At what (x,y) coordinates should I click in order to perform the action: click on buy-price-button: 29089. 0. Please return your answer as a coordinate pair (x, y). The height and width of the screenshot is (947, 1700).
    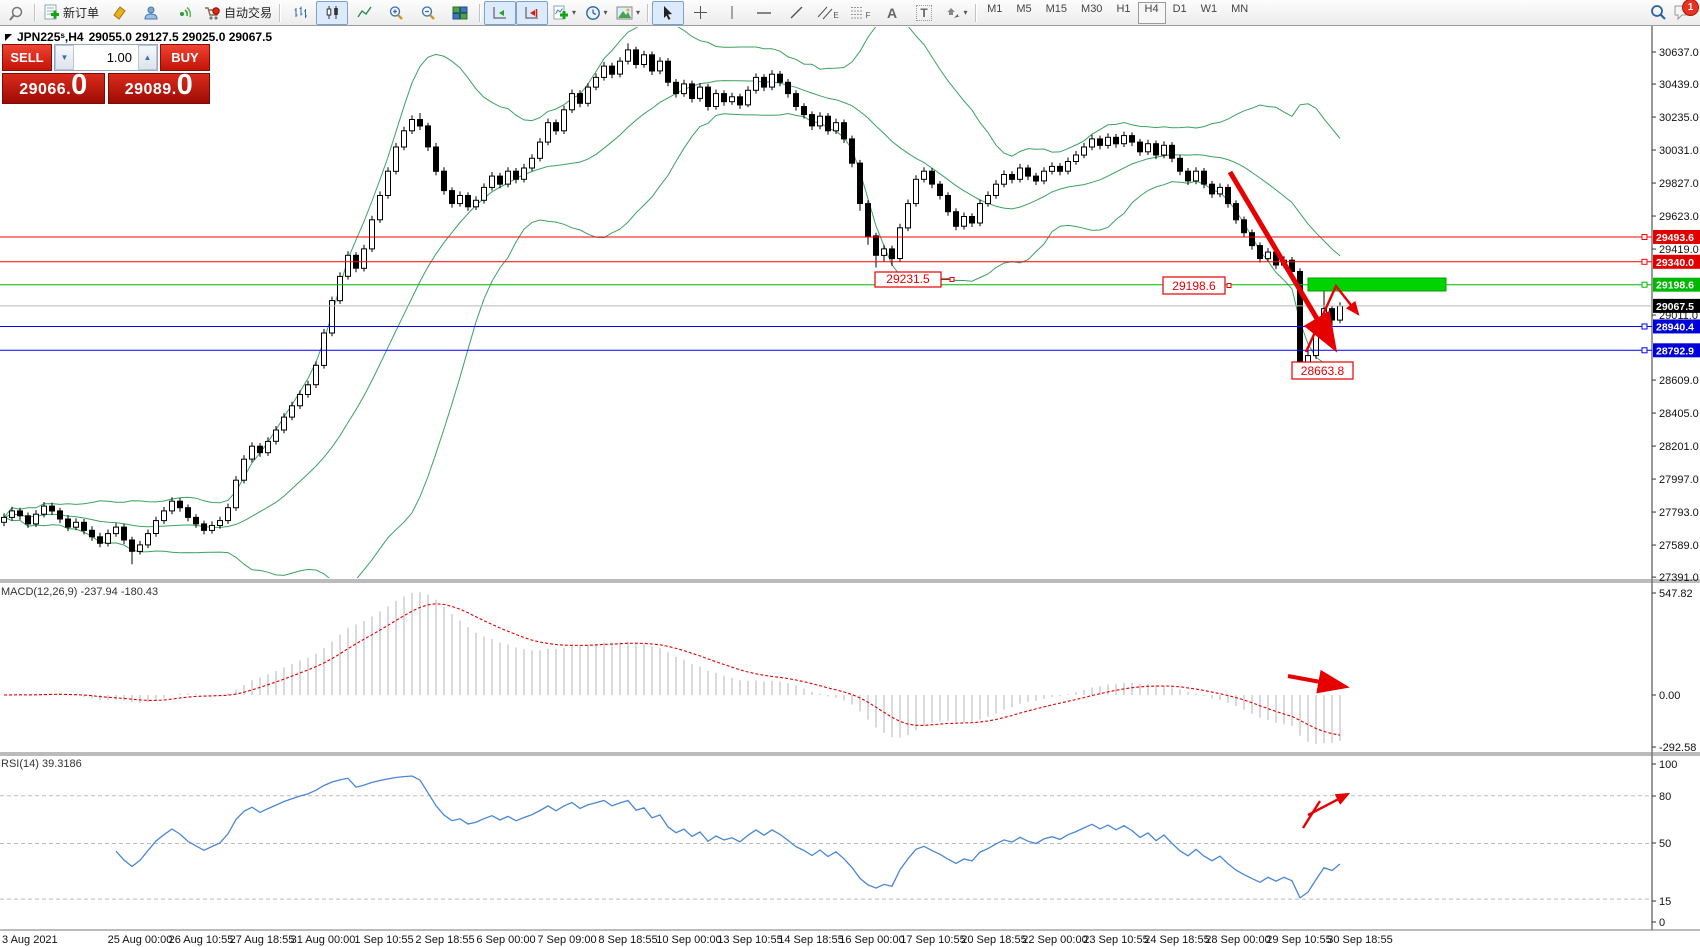
    Looking at the image, I should click on (158, 86).